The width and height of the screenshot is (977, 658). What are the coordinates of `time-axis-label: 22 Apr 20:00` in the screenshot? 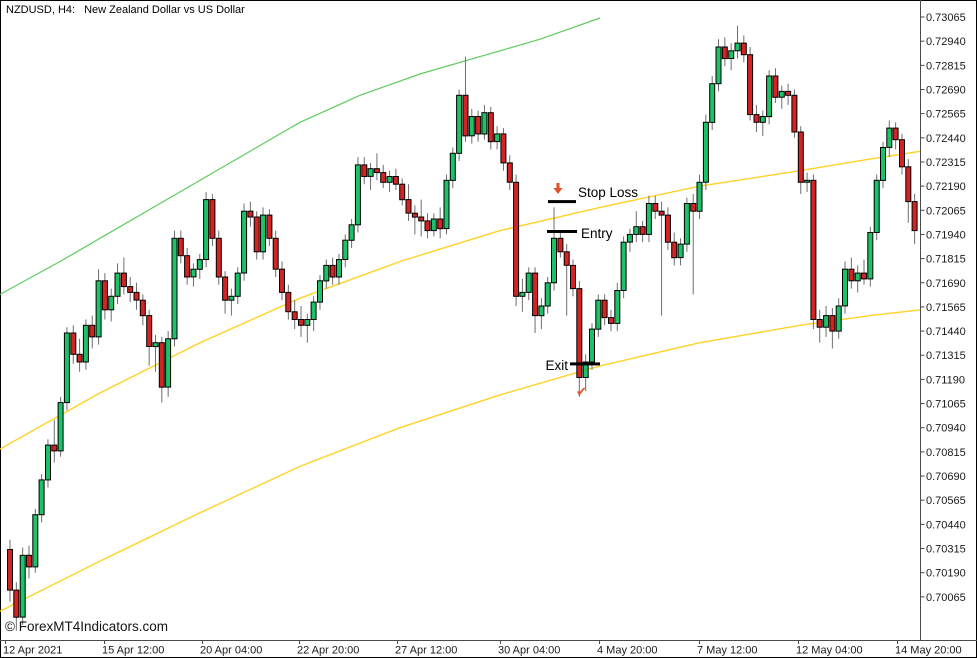 It's located at (328, 651).